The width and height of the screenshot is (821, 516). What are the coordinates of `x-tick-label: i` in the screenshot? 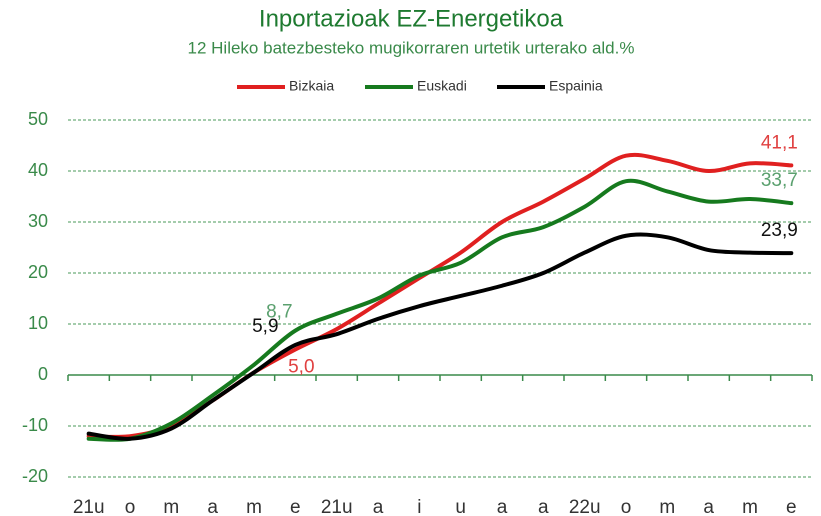 It's located at (419, 506).